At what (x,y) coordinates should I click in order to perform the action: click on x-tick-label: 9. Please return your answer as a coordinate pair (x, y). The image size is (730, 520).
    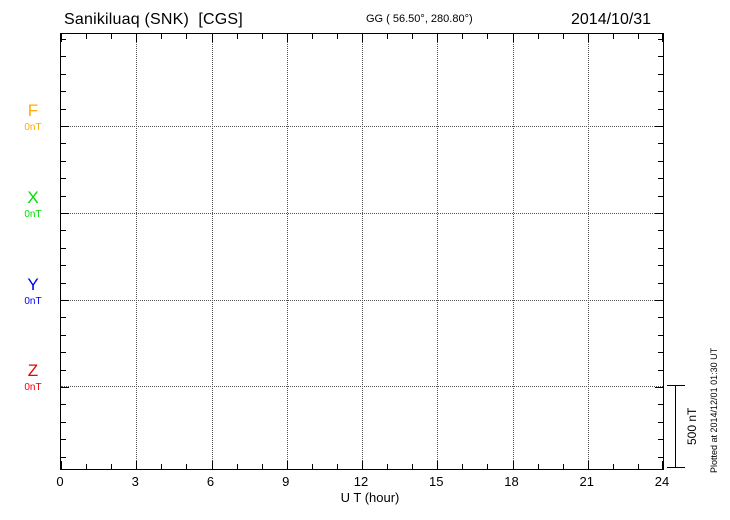
    Looking at the image, I should click on (286, 481).